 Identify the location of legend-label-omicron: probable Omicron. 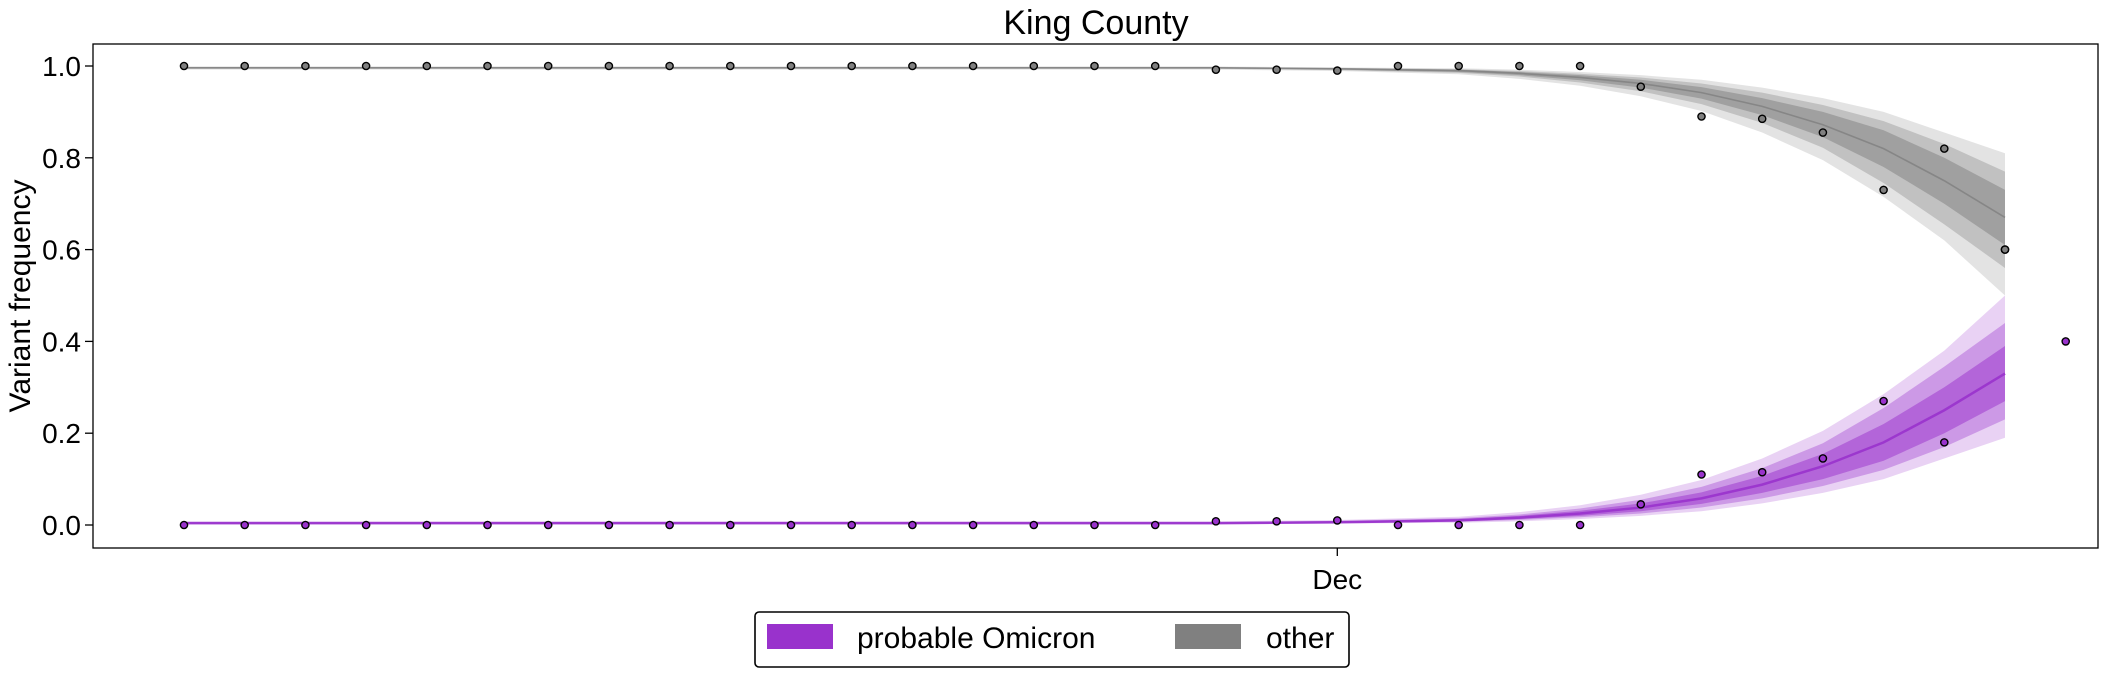
(976, 638).